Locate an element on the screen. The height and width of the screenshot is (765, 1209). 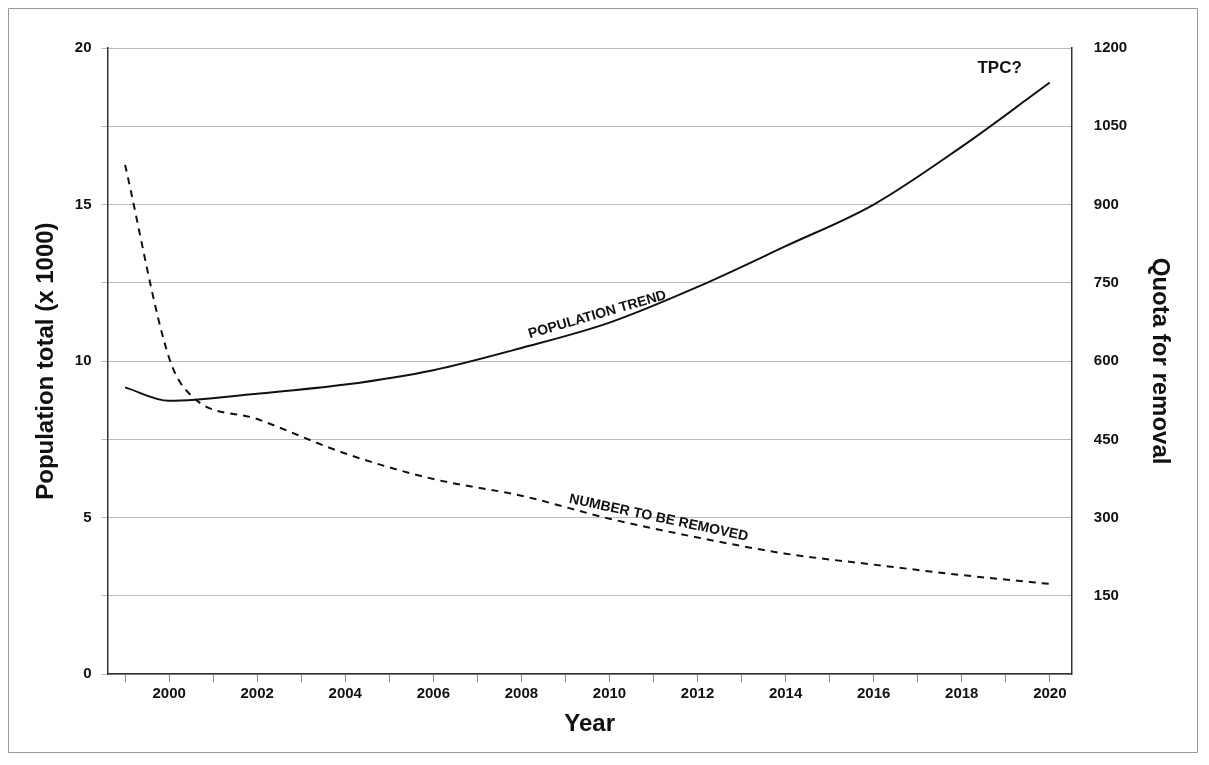
y2-tick-label: 1200 is located at coordinates (1110, 47).